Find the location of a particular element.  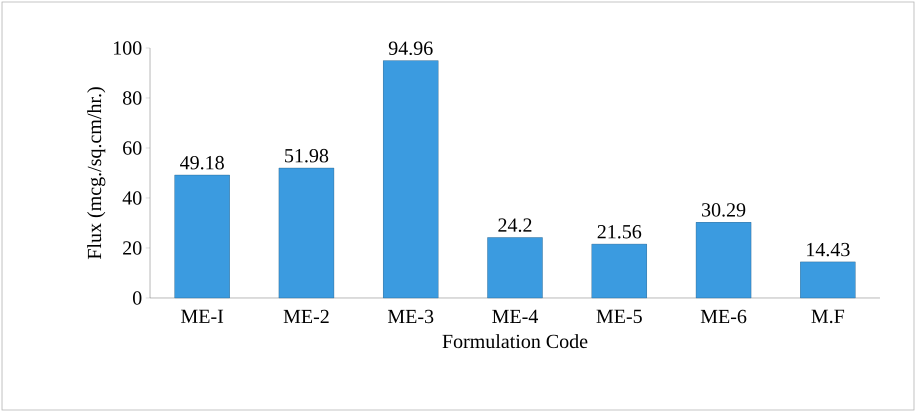

x-tick-label: ME-I is located at coordinates (202, 316).